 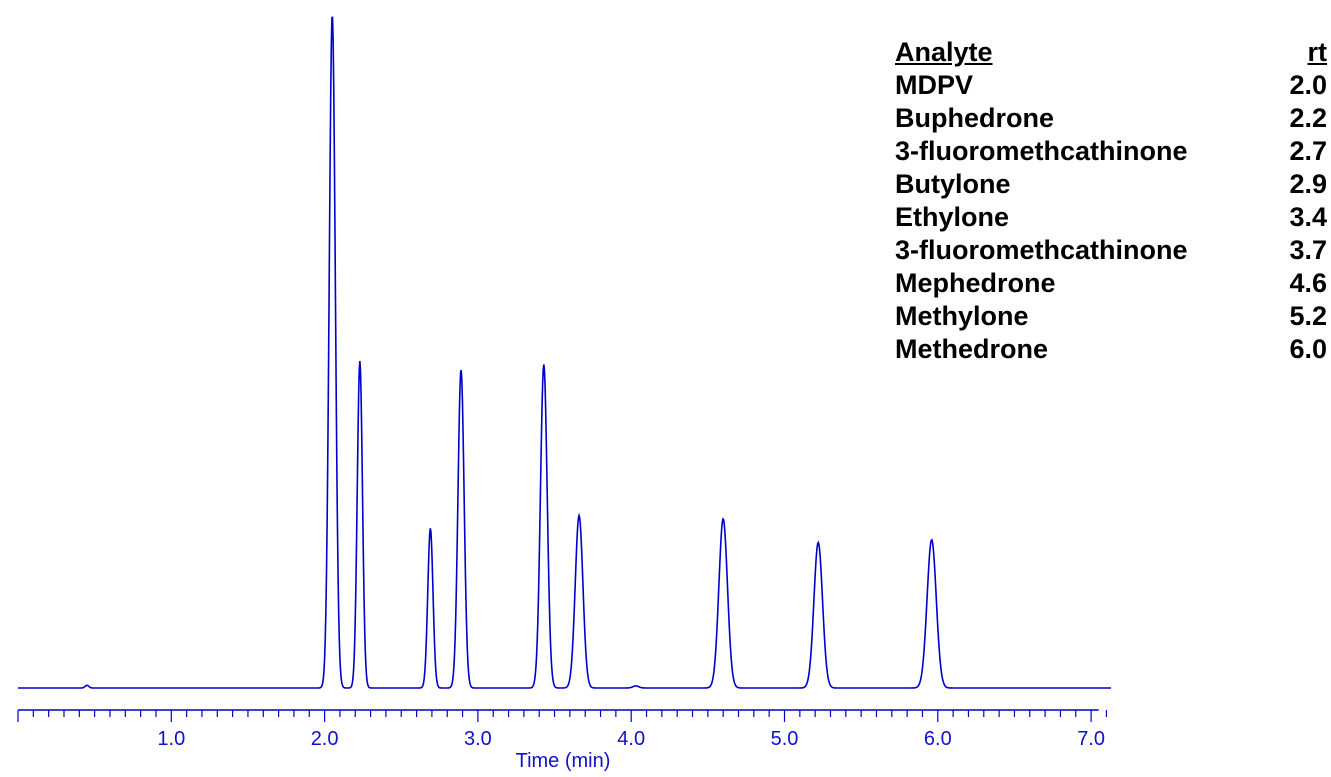 I want to click on legend-retention-time: 6.0, so click(x=1308, y=349).